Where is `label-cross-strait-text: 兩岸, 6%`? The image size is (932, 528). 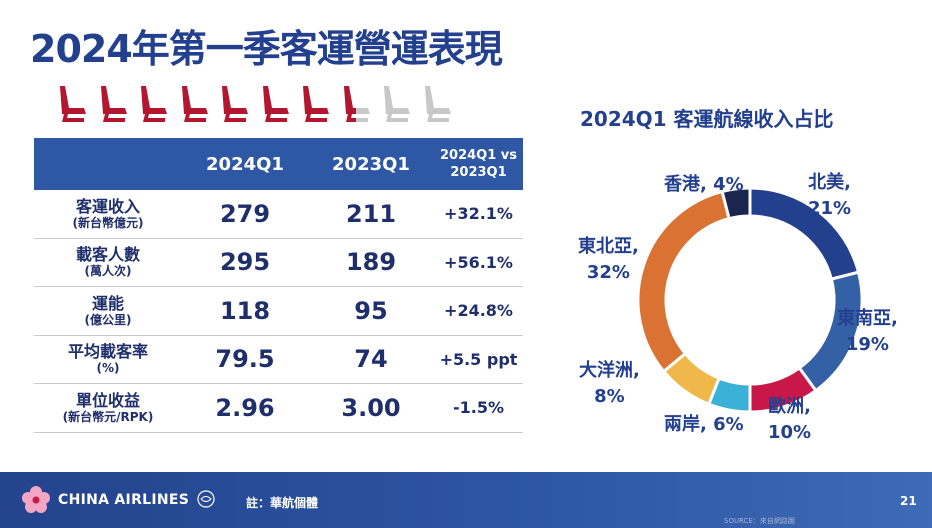 label-cross-strait-text: 兩岸, 6% is located at coordinates (704, 424).